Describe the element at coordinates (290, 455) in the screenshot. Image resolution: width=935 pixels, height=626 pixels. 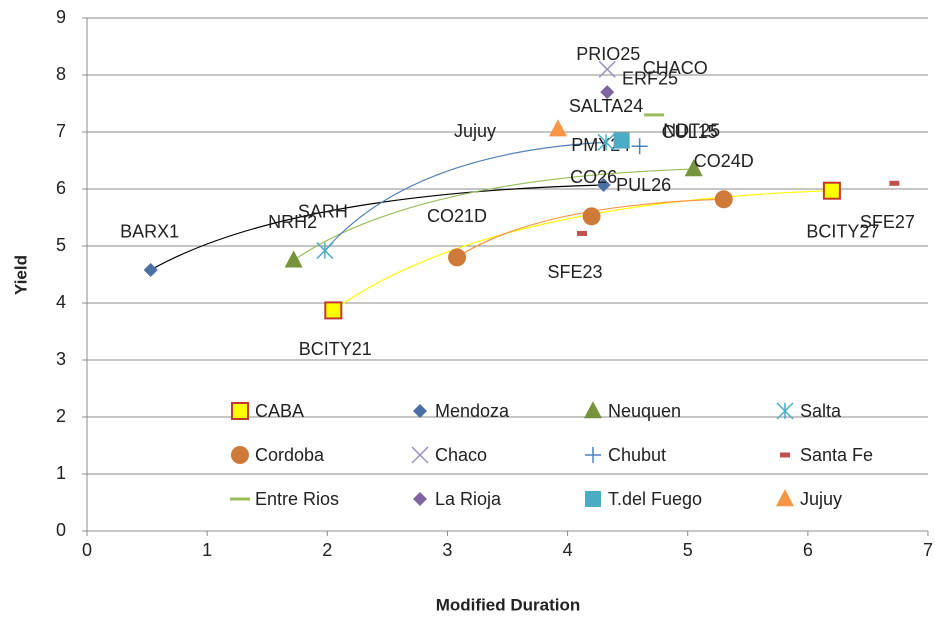
I see `legend-label: Cordoba` at that location.